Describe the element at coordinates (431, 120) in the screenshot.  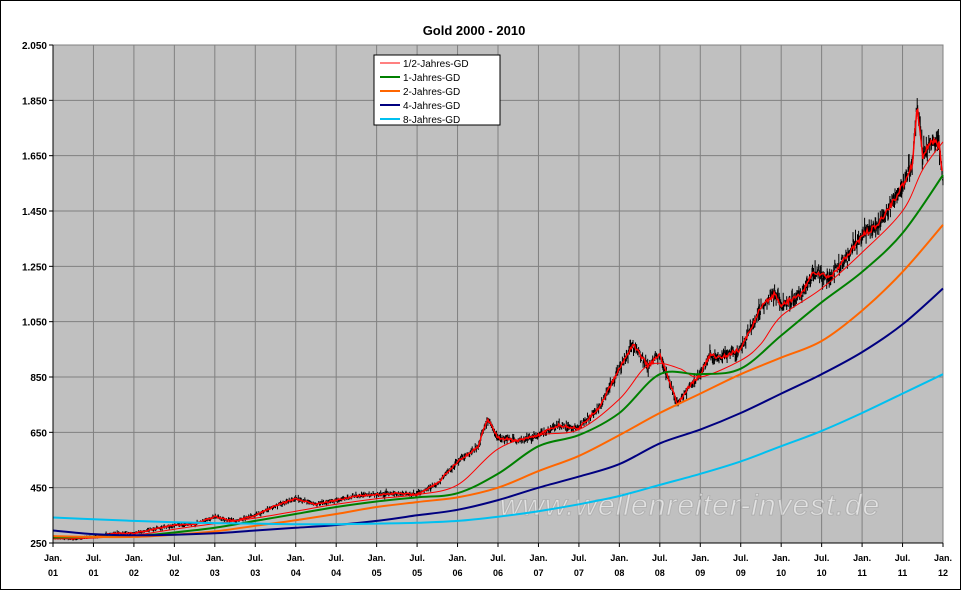
I see `legend-label: 8-Jahres-GD` at that location.